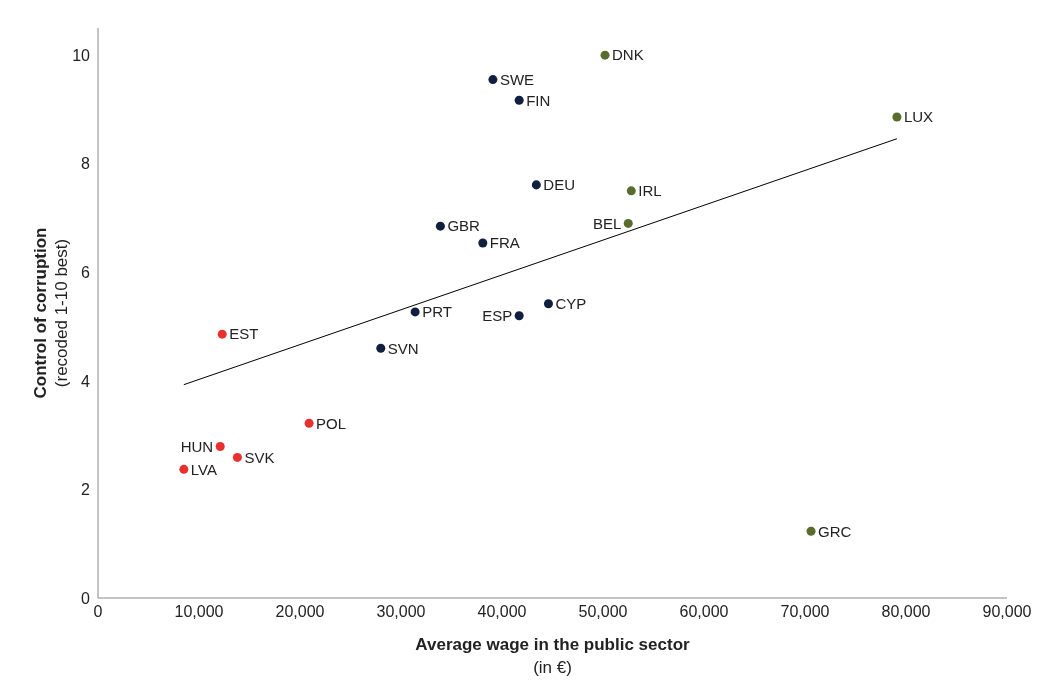 Image resolution: width=1055 pixels, height=695 pixels. Describe the element at coordinates (401, 612) in the screenshot. I see `x-tick-label: 30,000` at that location.